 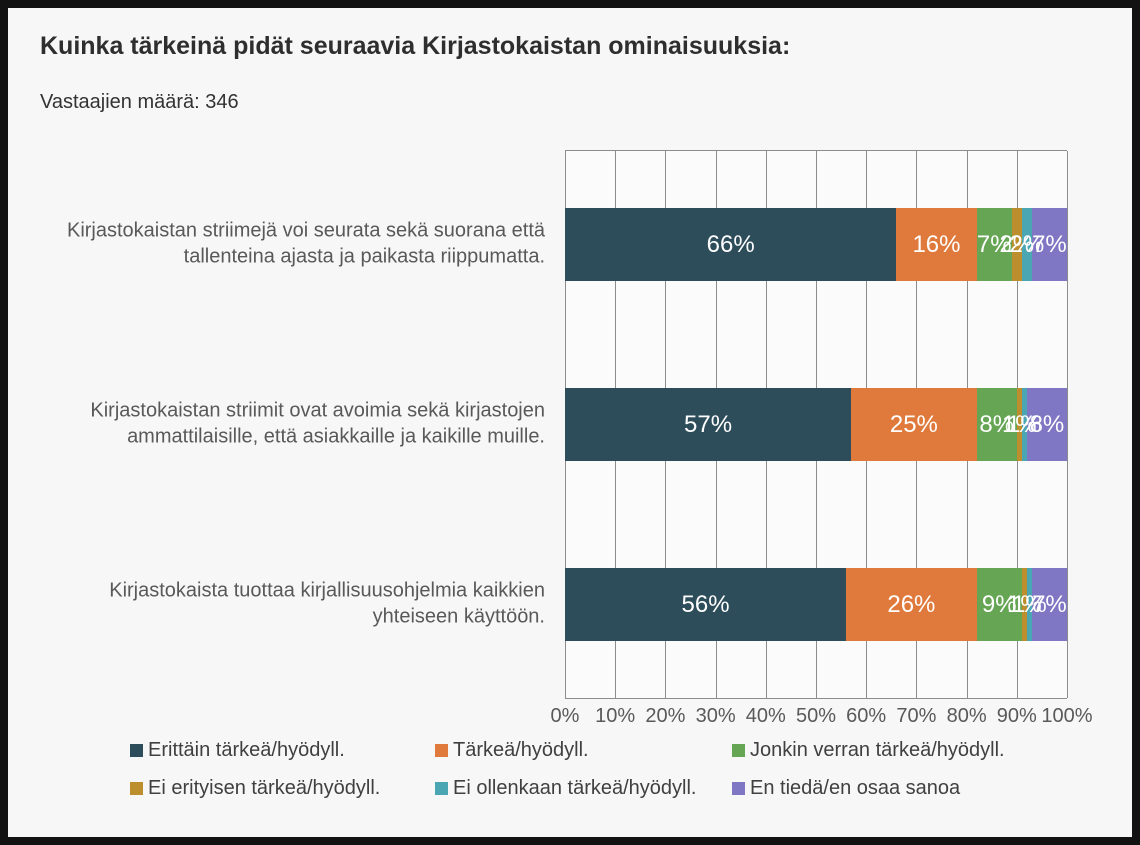 What do you see at coordinates (264, 788) in the screenshot?
I see `legend-label: Ei erityisen tärkeä/hyödyll.` at bounding box center [264, 788].